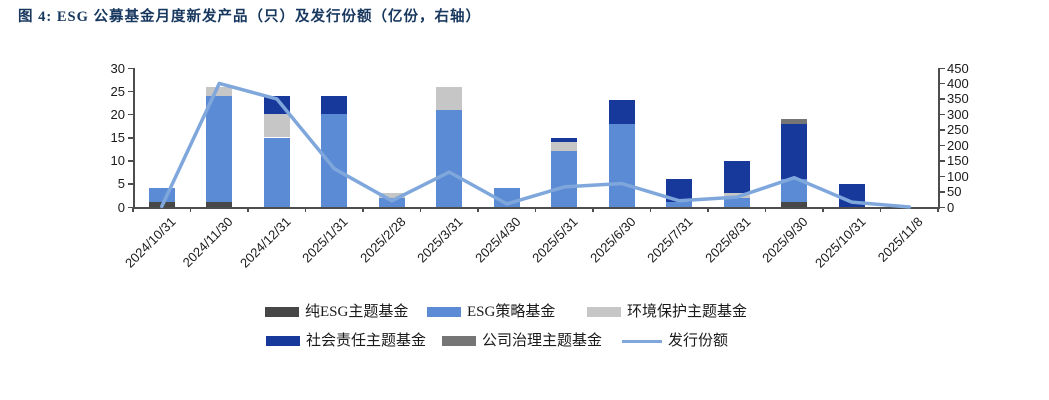 The height and width of the screenshot is (400, 1049). What do you see at coordinates (117, 161) in the screenshot?
I see `y-axis-label-left: 10` at bounding box center [117, 161].